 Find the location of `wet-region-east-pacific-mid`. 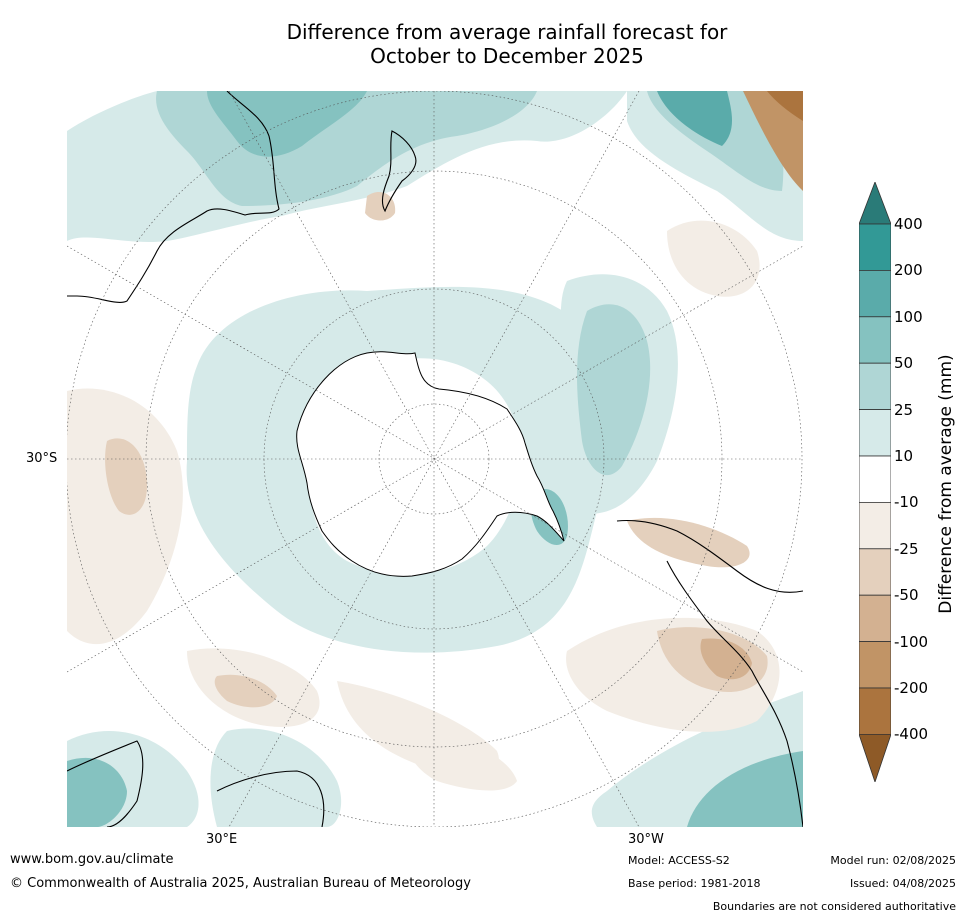

wet-region-east-pacific-mid is located at coordinates (614, 390).